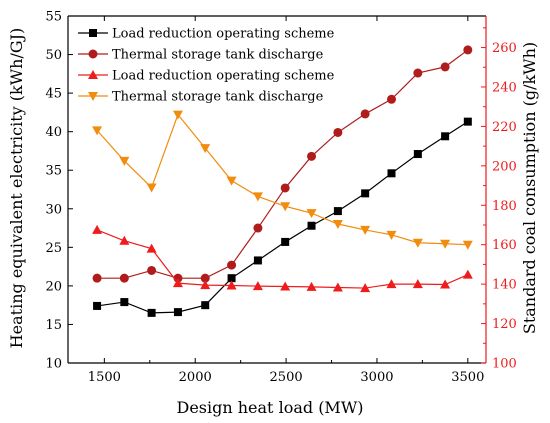 This screenshot has width=550, height=423. I want to click on y-right-tick-label: 140, so click(504, 285).